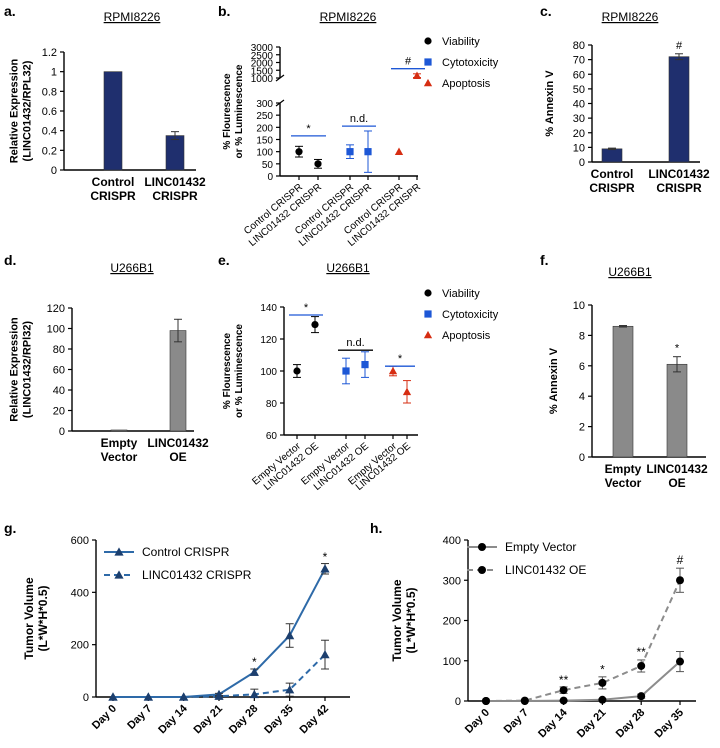  What do you see at coordinates (10, 260) in the screenshot?
I see `panel-letter: d.` at bounding box center [10, 260].